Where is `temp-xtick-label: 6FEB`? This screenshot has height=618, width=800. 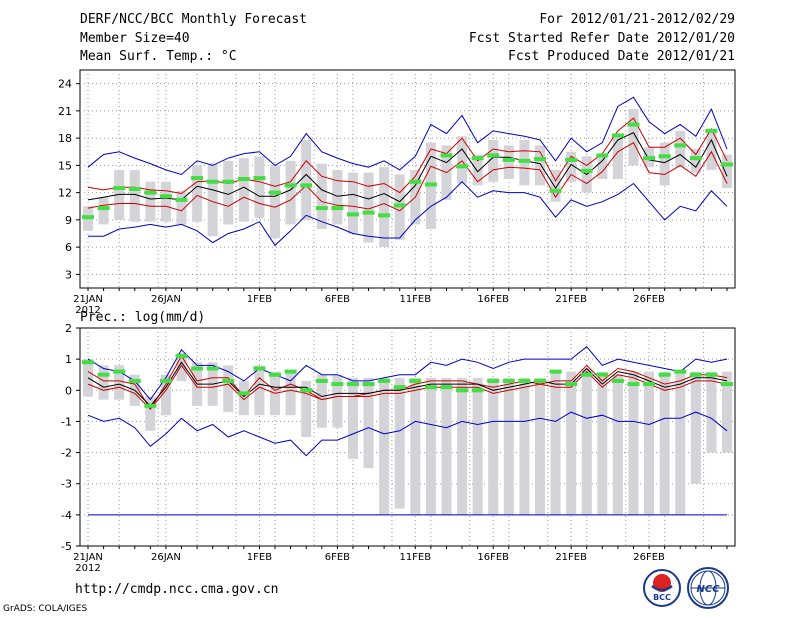 temp-xtick-label: 6FEB is located at coordinates (337, 299).